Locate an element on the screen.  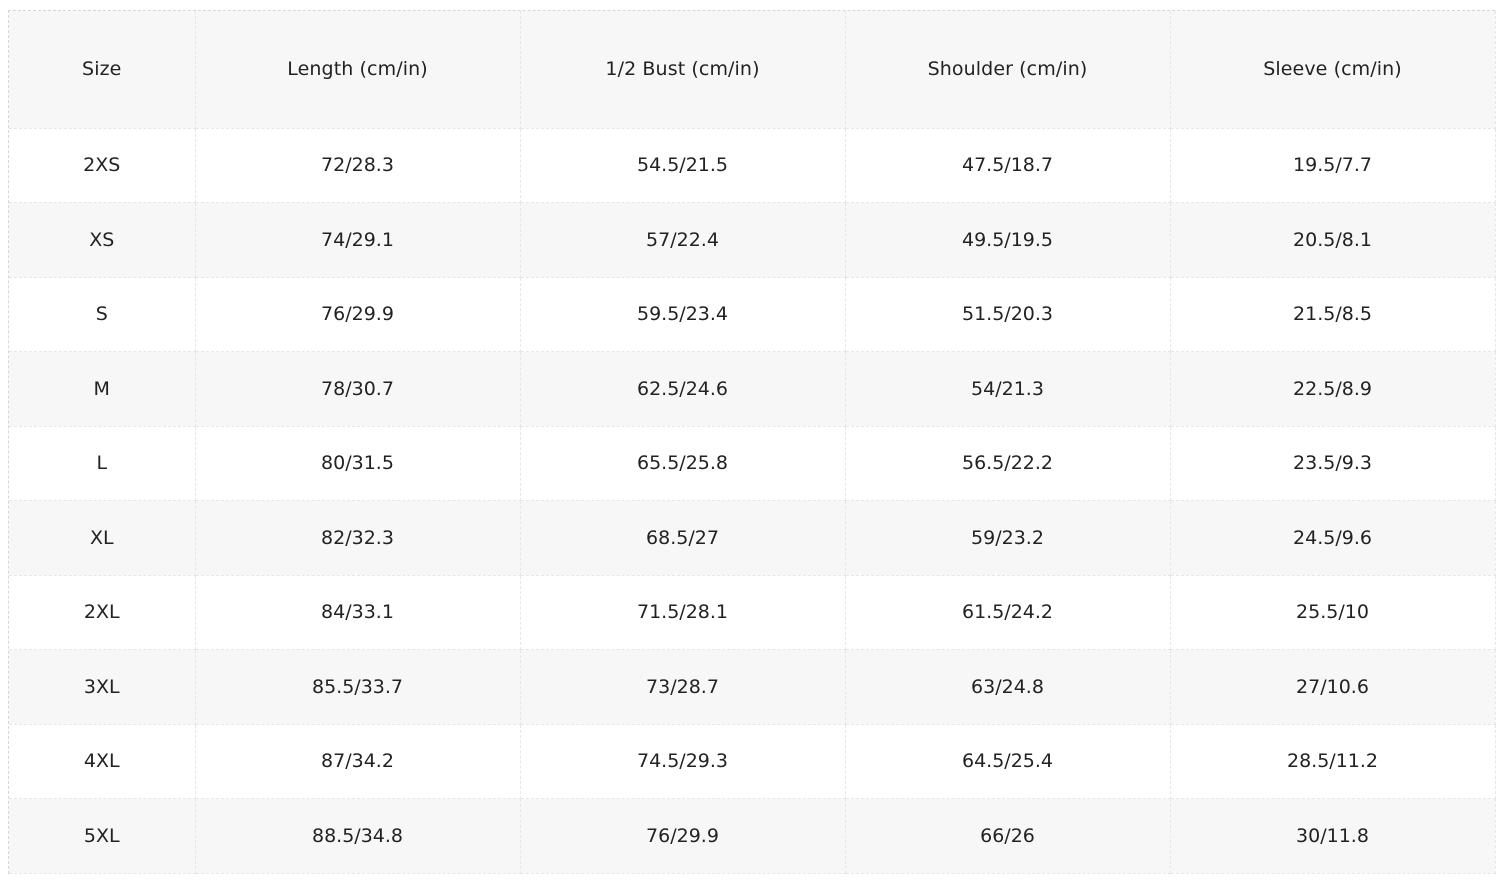
cell-length: 74/29.1 is located at coordinates (358, 240).